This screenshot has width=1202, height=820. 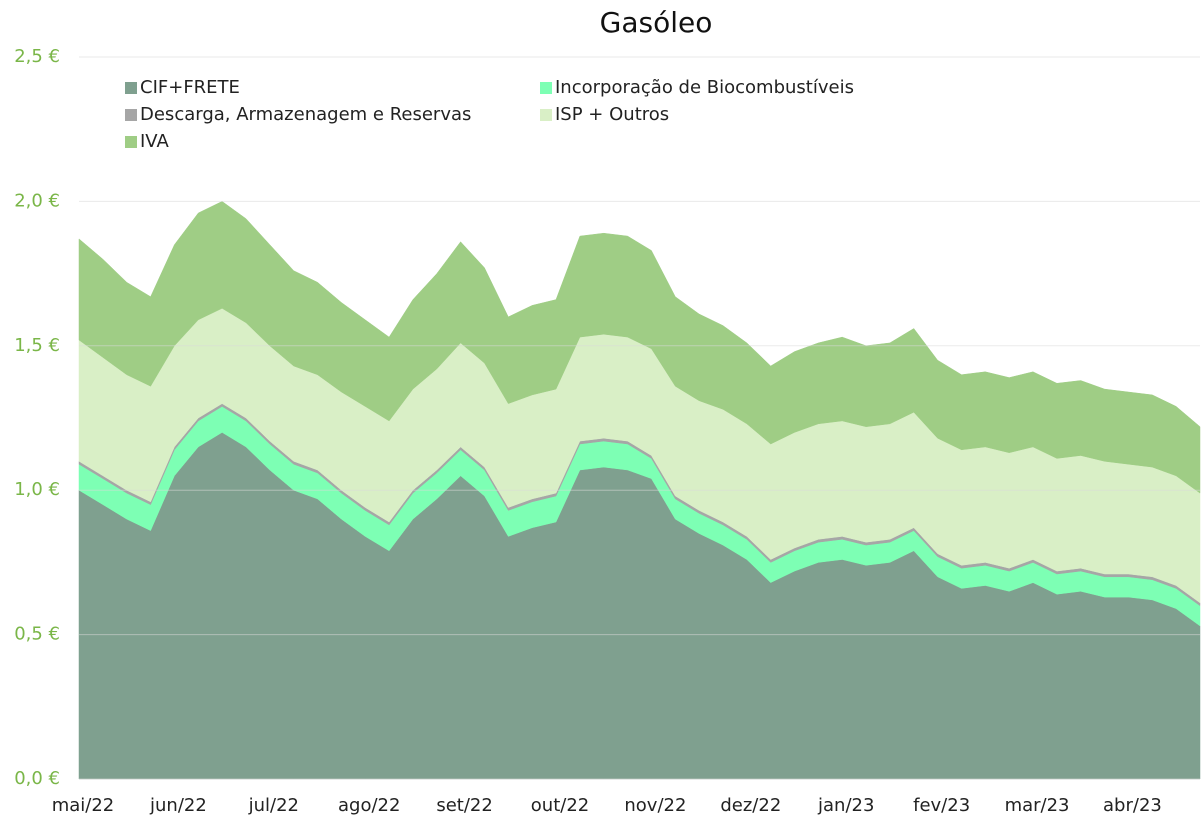 I want to click on x-tick-label: nov/22, so click(x=655, y=805).